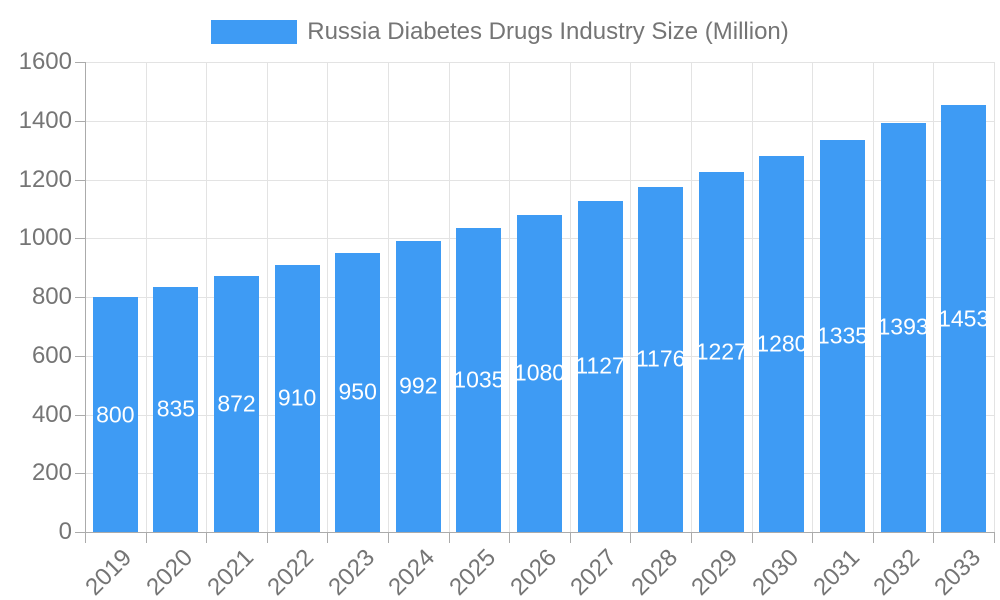 The height and width of the screenshot is (600, 1000). I want to click on y-axis-tick-label: 1400, so click(45, 120).